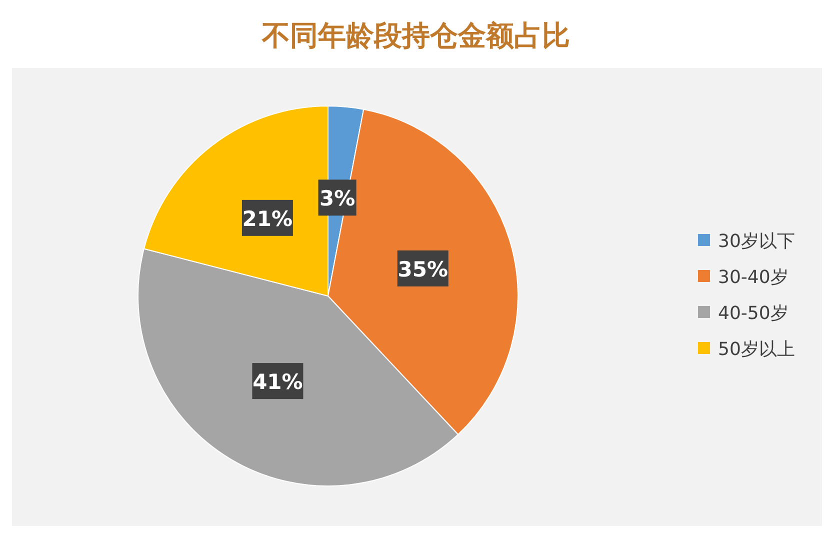 The width and height of the screenshot is (832, 538). What do you see at coordinates (267, 218) in the screenshot?
I see `data-label: 21%` at bounding box center [267, 218].